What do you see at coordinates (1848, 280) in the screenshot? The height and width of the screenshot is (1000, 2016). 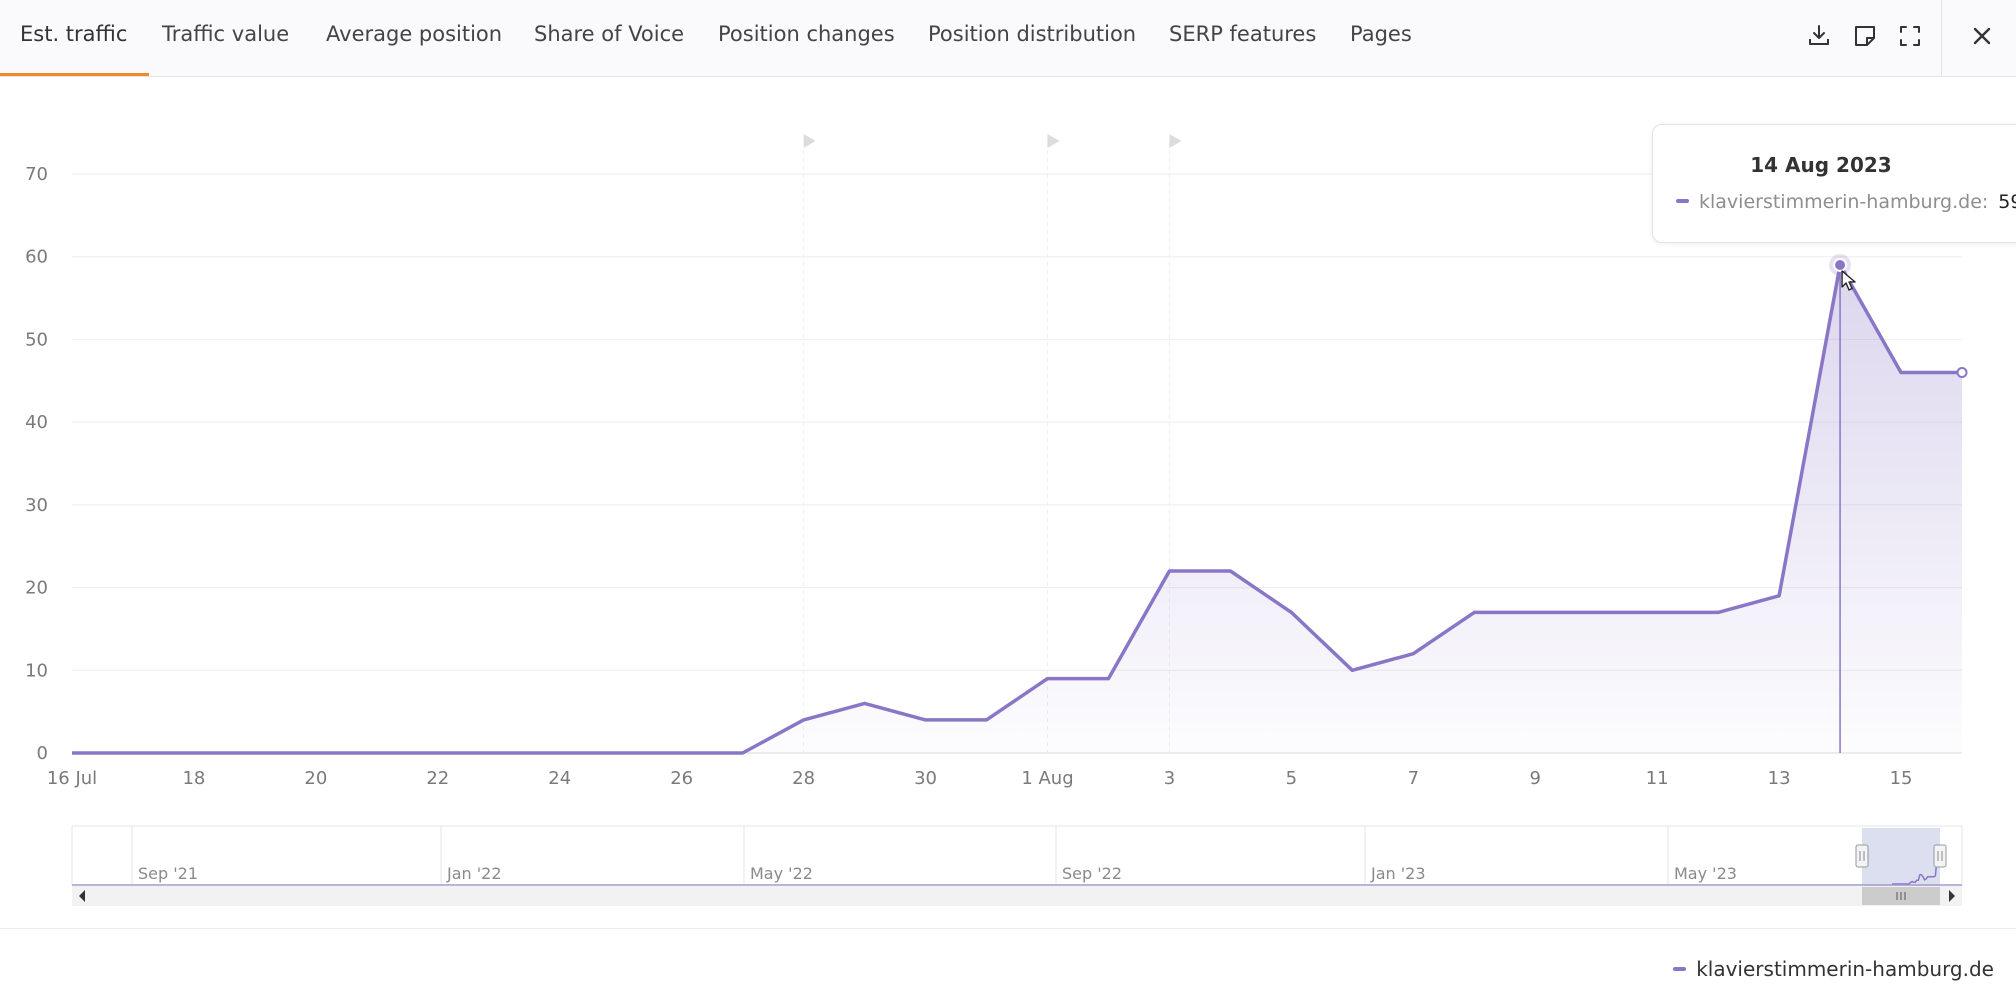 I see `hand-cursor-icon` at bounding box center [1848, 280].